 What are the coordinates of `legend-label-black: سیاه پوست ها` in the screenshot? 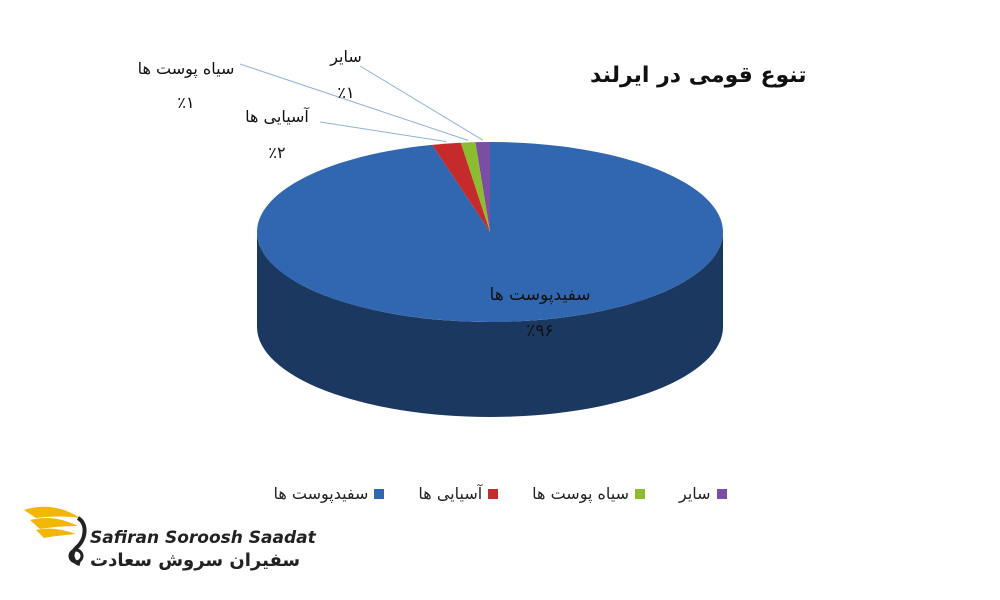 It's located at (580, 493).